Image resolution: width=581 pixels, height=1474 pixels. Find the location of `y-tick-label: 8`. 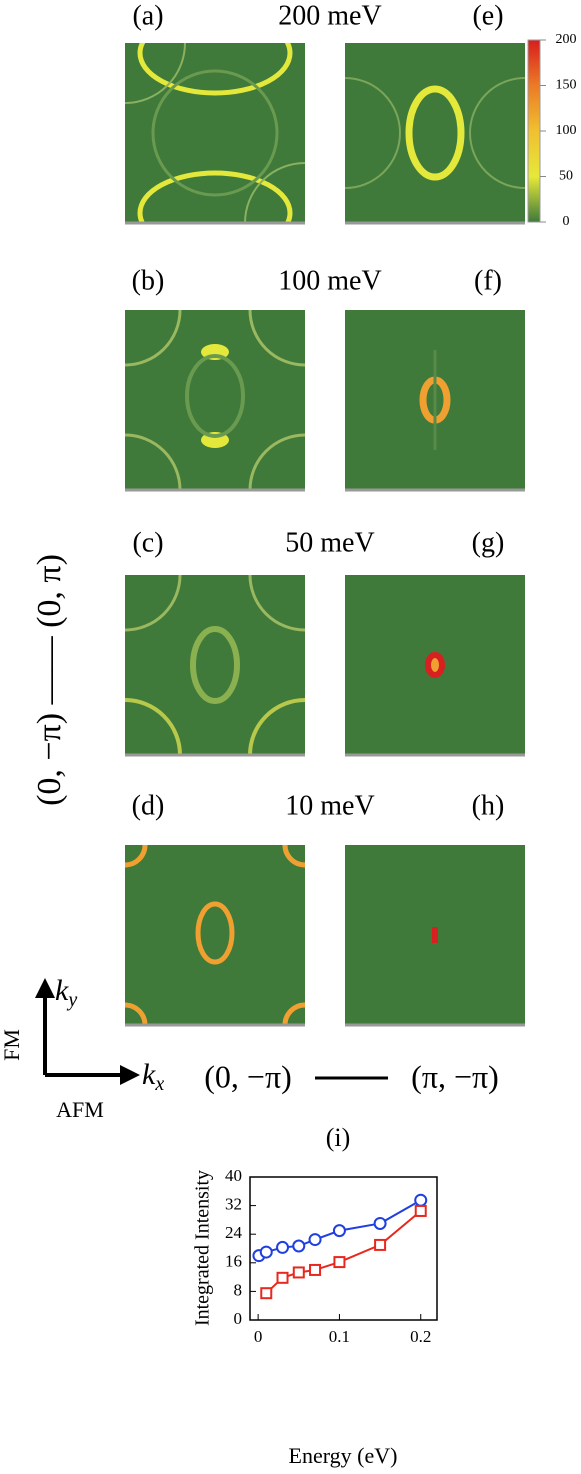

y-tick-label: 8 is located at coordinates (238, 1289).